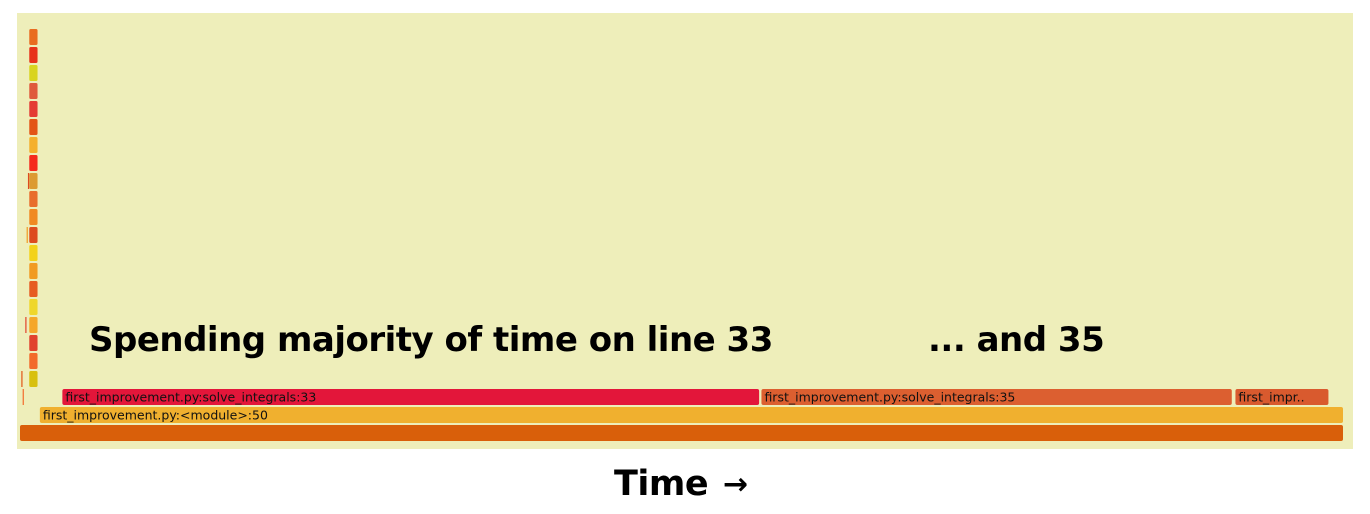  I want to click on flame-frame: first_improvement.py:<module>:50, so click(691, 415).